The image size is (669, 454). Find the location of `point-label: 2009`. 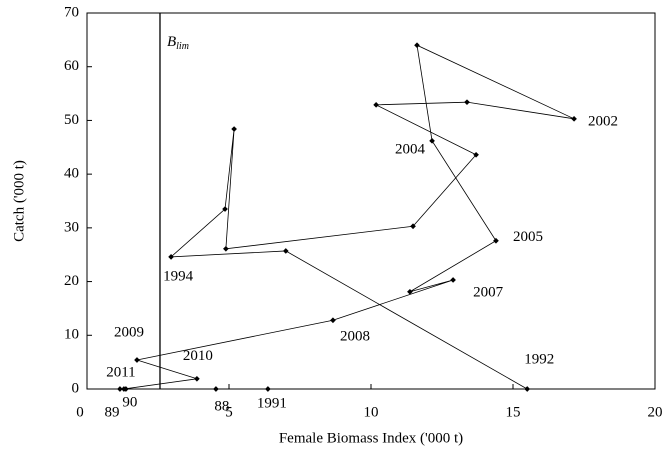

point-label: 2009 is located at coordinates (129, 332).